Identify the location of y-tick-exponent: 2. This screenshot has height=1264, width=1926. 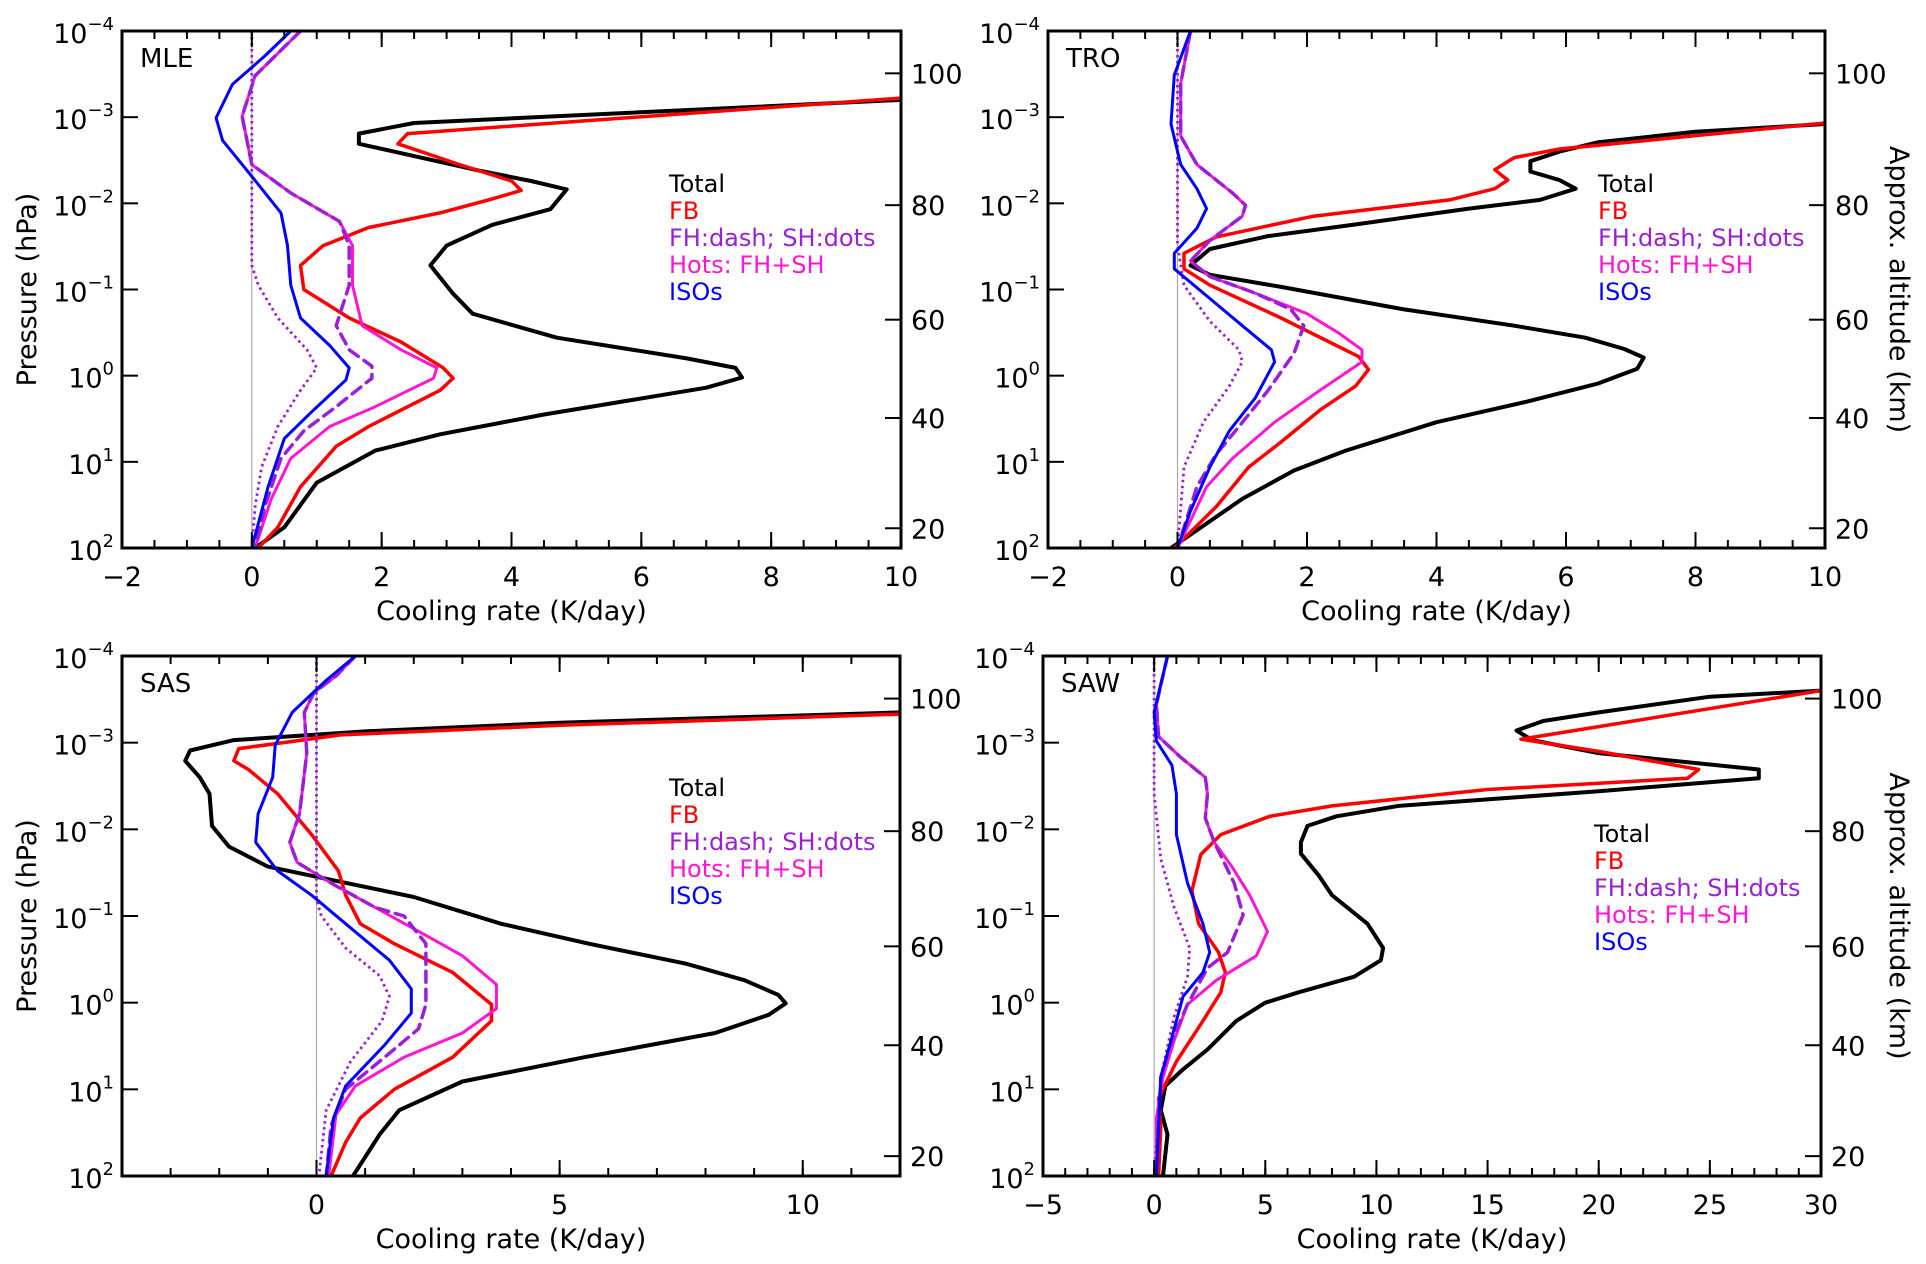
(108, 541).